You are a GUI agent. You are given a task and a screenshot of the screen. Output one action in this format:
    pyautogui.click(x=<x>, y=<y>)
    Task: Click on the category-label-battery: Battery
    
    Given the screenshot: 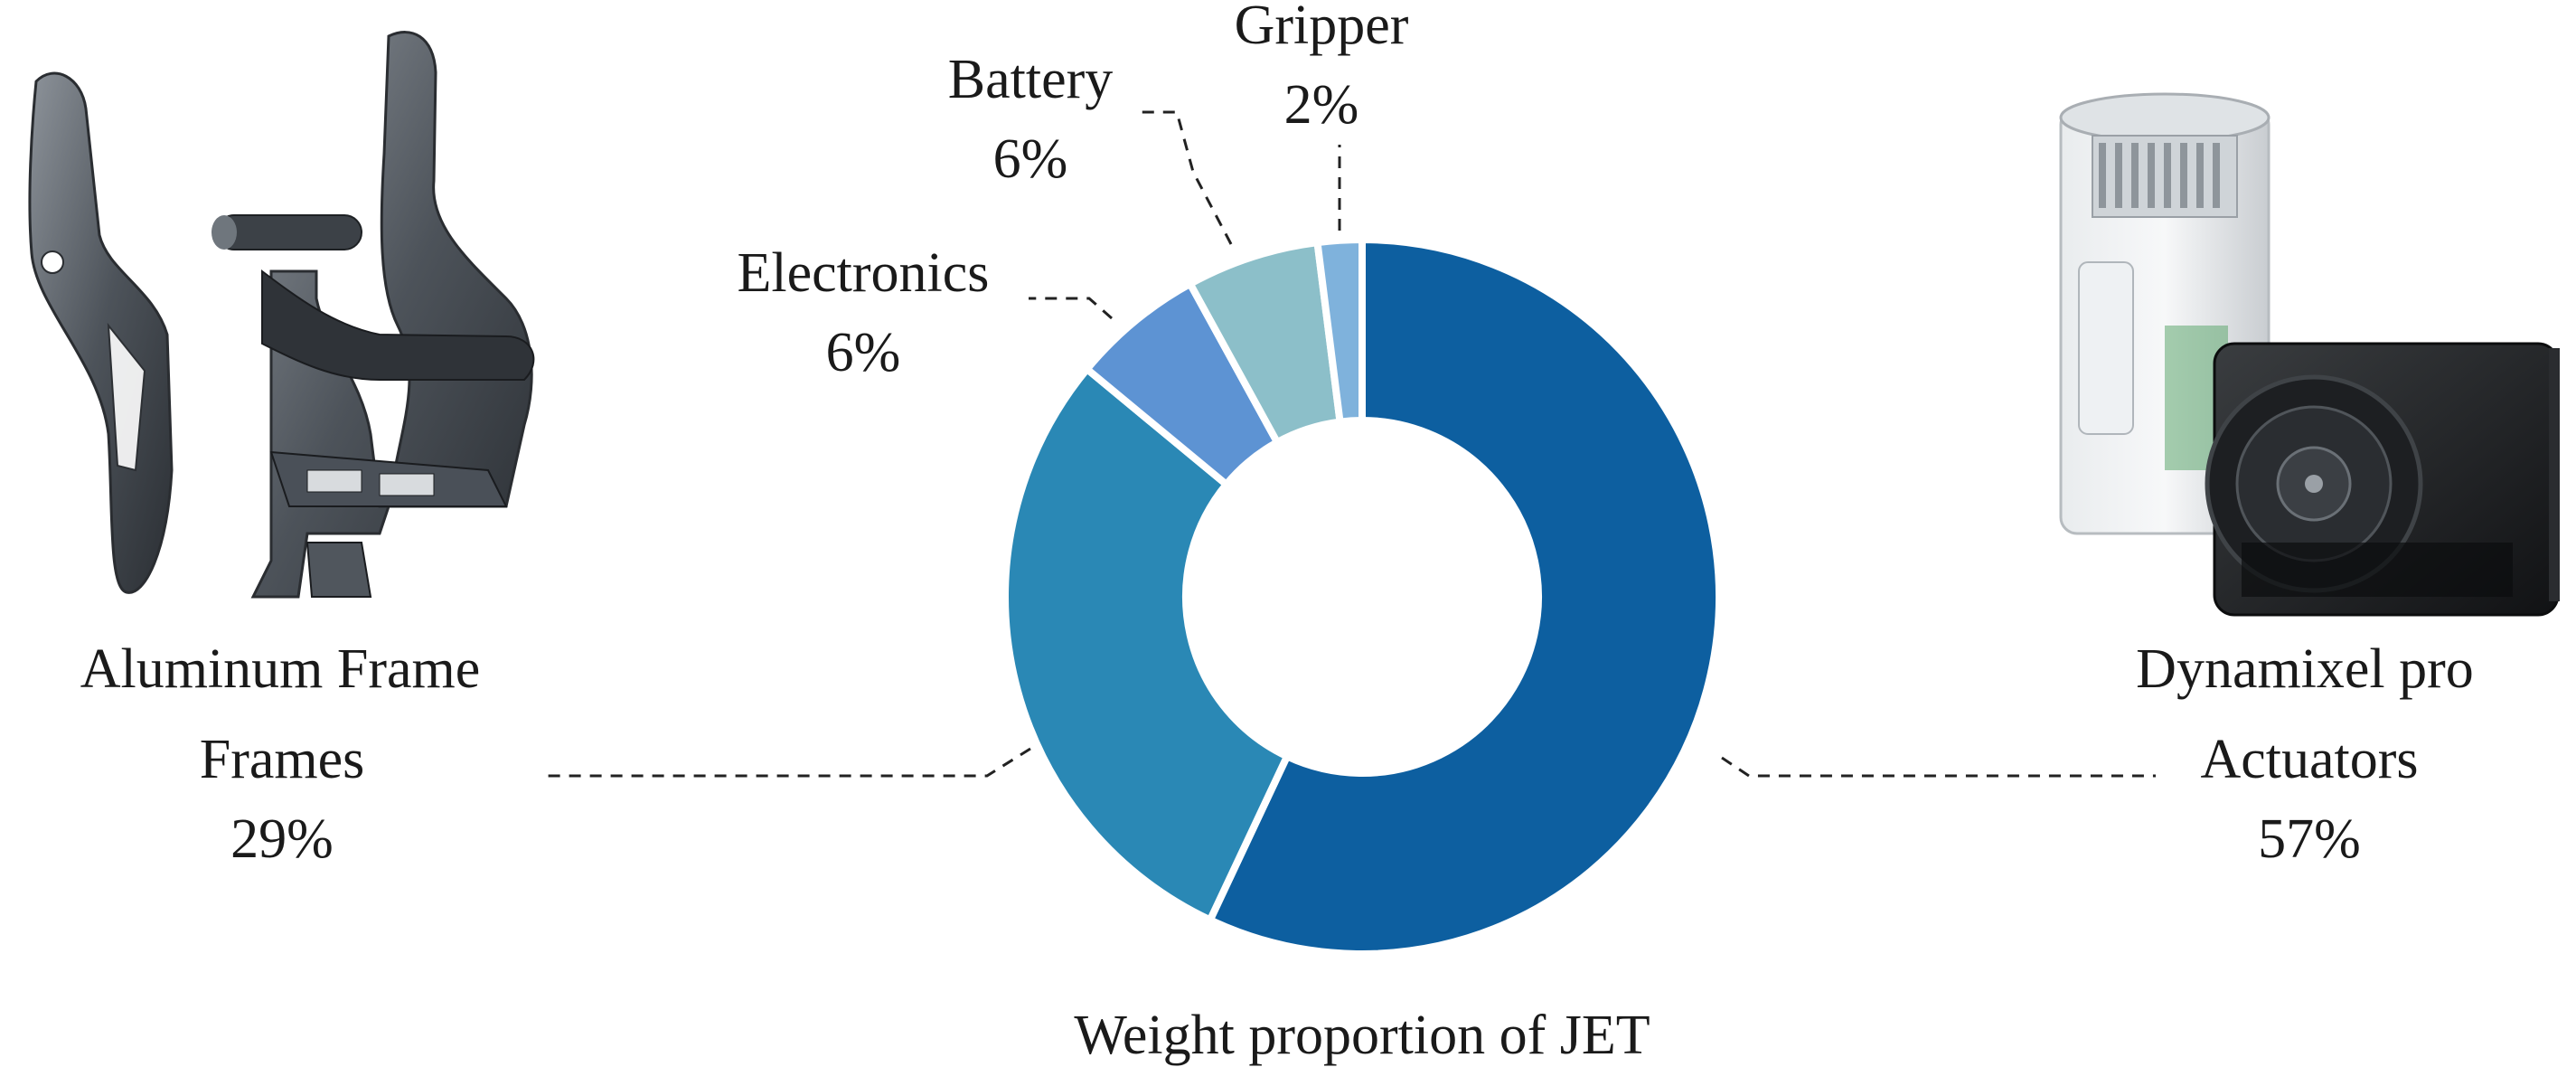 What is the action you would take?
    pyautogui.click(x=1031, y=79)
    